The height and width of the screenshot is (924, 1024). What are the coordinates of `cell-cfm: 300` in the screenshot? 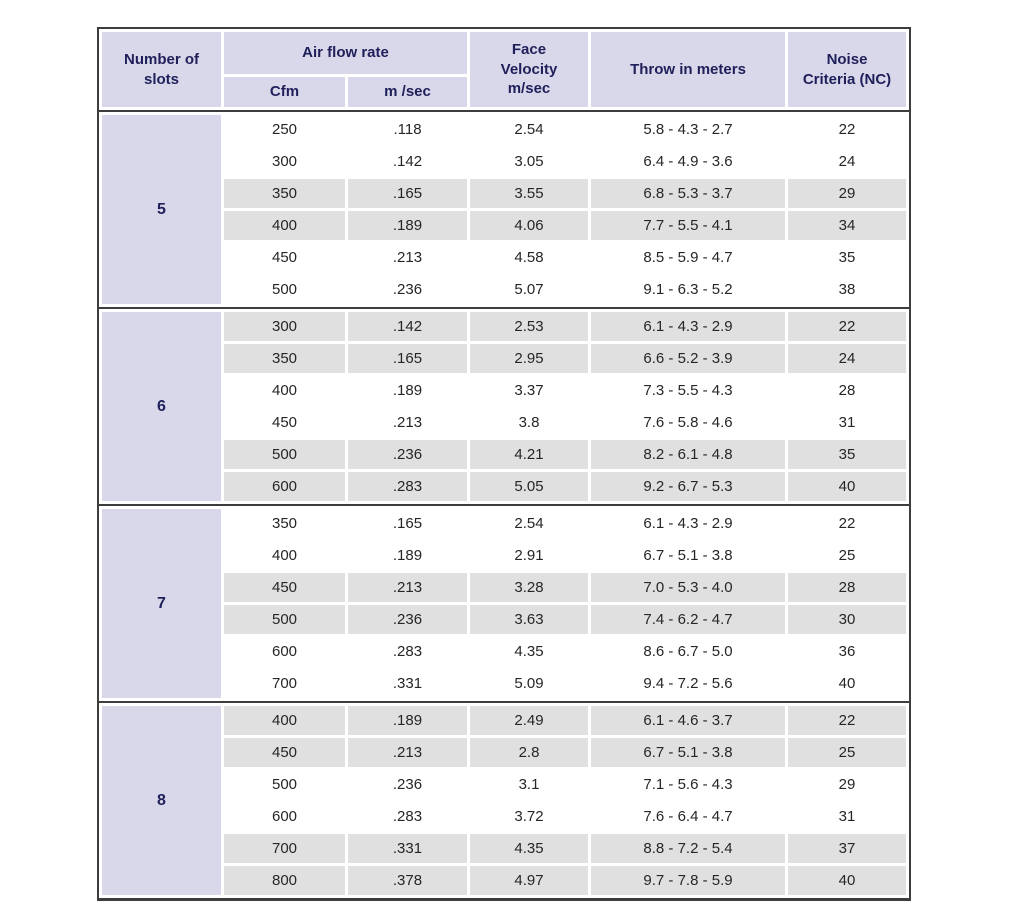 It's located at (284, 161).